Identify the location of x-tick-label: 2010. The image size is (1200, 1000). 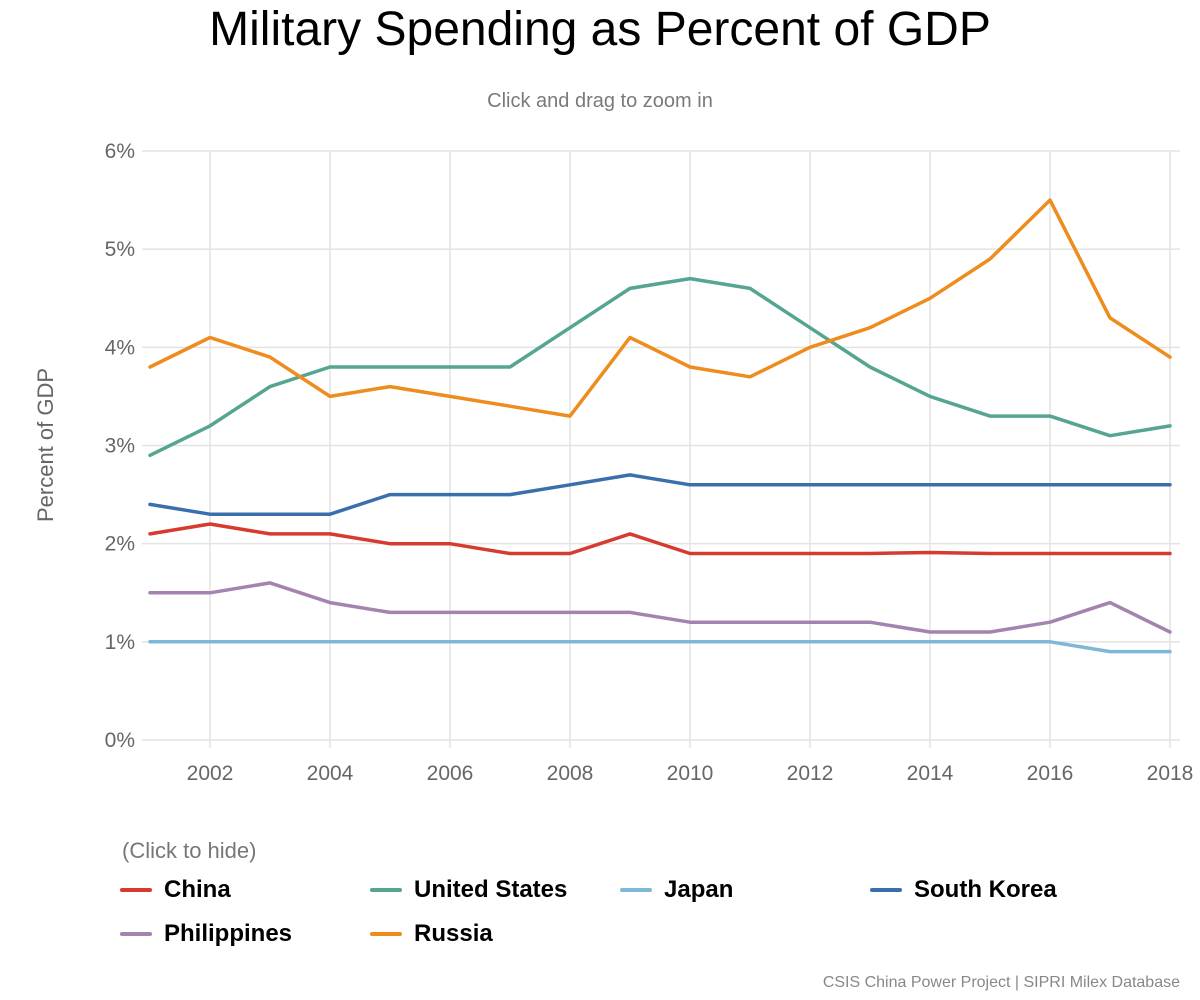
(690, 773).